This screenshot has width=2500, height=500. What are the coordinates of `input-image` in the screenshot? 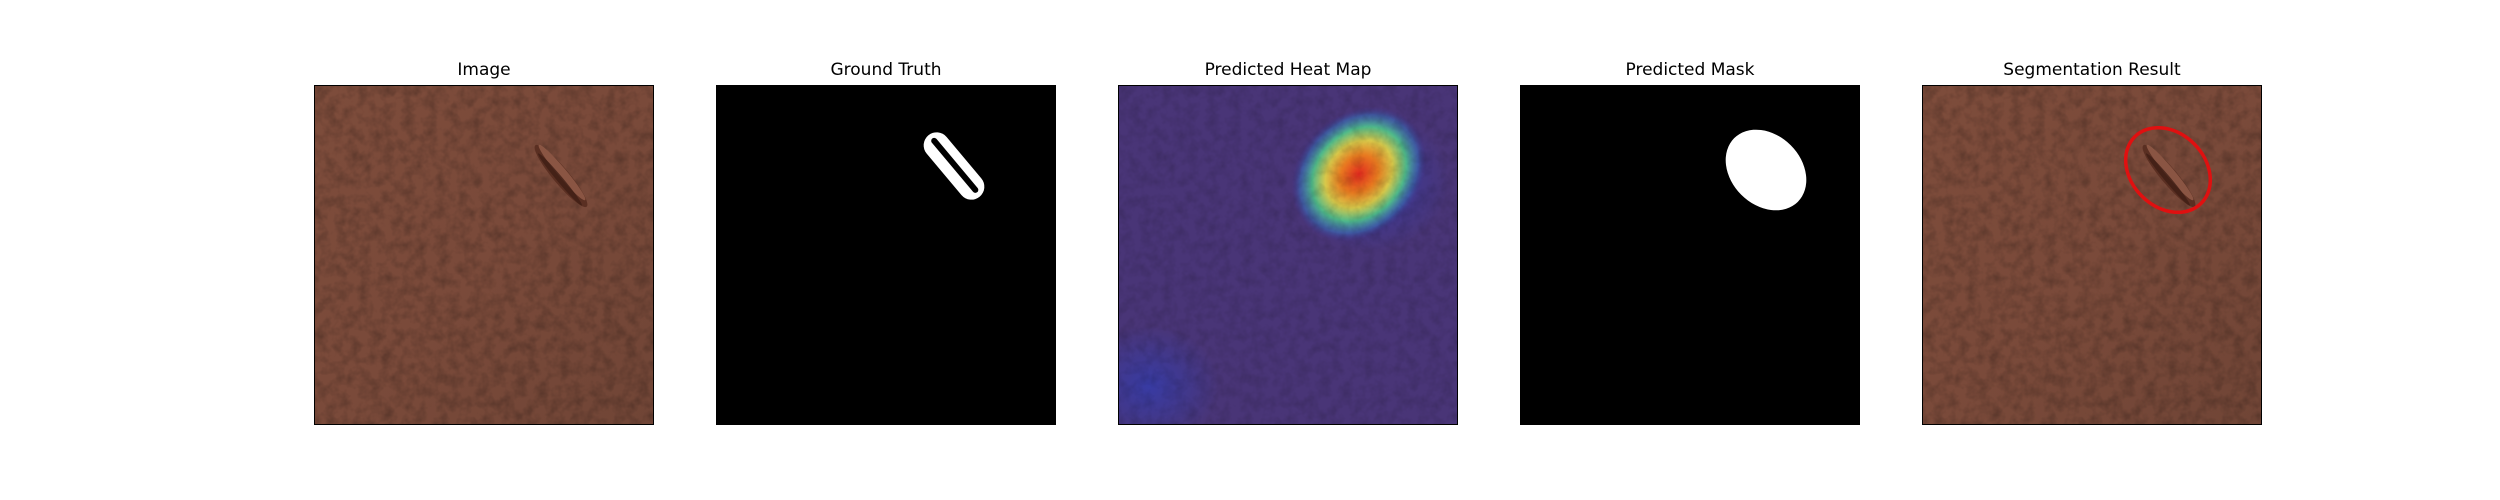 It's located at (484, 255).